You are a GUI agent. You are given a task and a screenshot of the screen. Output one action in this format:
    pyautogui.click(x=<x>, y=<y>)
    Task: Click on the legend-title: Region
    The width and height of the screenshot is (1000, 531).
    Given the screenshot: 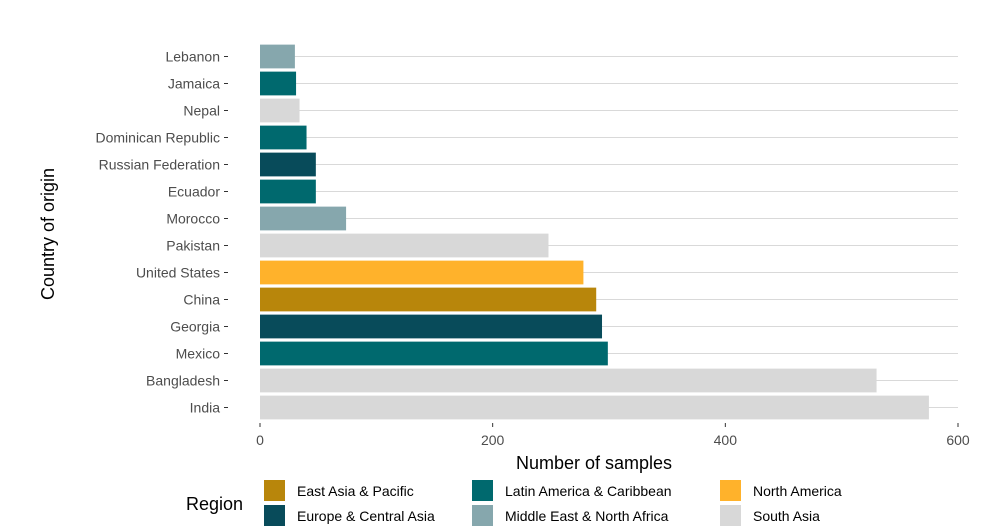 What is the action you would take?
    pyautogui.click(x=214, y=504)
    